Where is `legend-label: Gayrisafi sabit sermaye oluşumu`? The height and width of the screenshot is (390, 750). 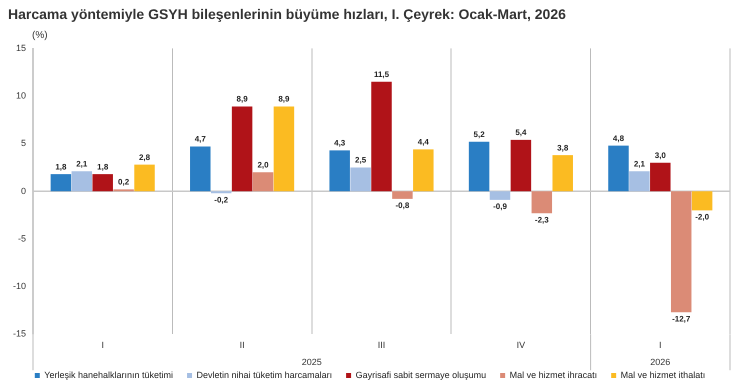 legend-label: Gayrisafi sabit sermaye oluşumu is located at coordinates (421, 375).